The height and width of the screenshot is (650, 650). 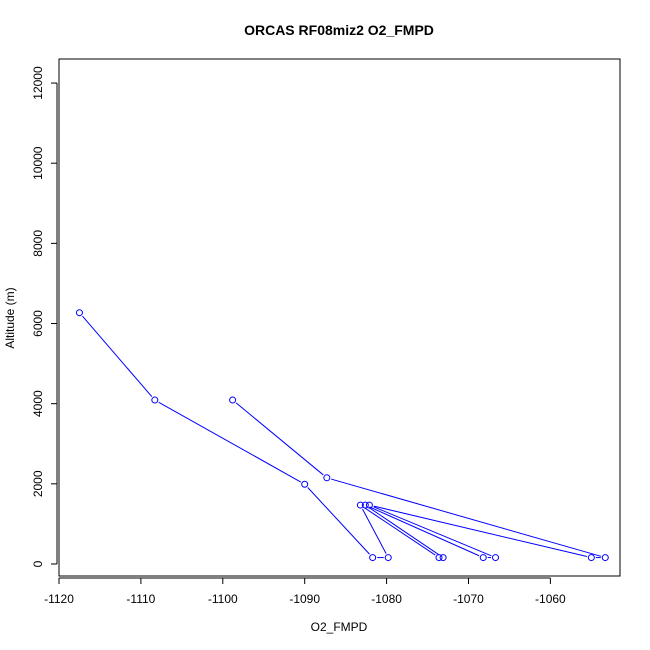 I want to click on y-tick-label: 0, so click(x=38, y=563).